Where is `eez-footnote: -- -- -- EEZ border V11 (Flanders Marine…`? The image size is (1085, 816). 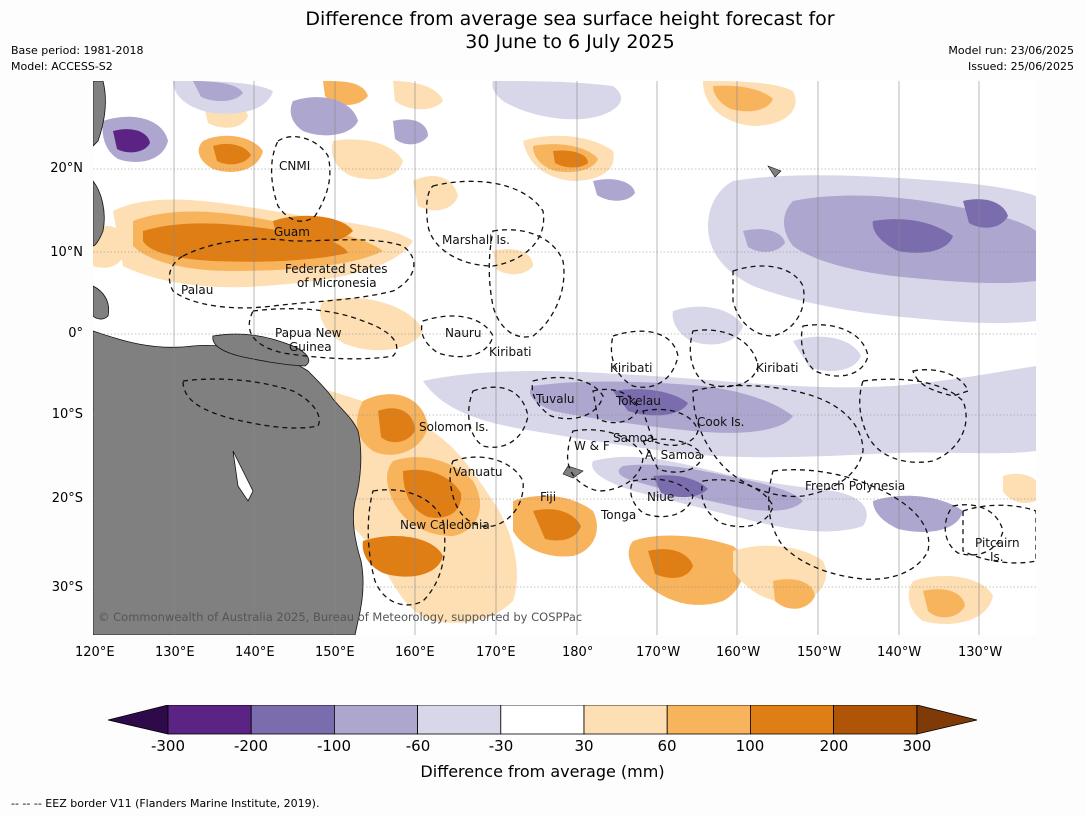 eez-footnote: -- -- -- EEZ border V11 (Flanders Marine… is located at coordinates (165, 803).